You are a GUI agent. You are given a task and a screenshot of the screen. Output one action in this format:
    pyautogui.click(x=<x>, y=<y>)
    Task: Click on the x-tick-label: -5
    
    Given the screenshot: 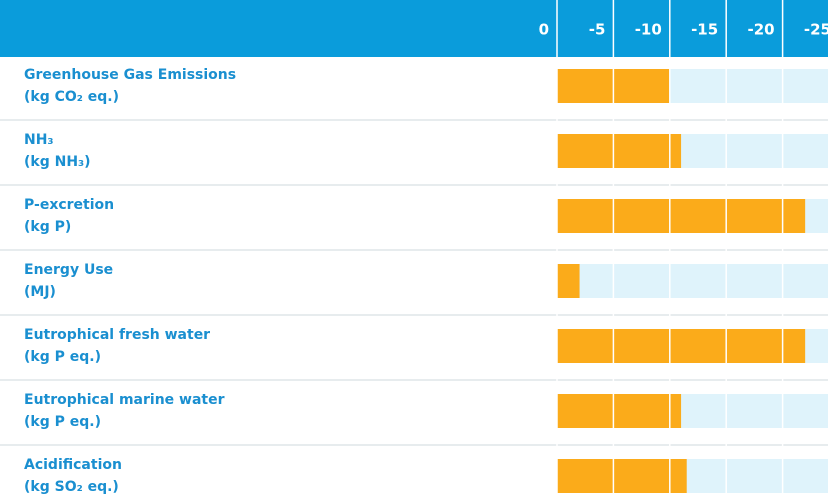 What is the action you would take?
    pyautogui.click(x=597, y=30)
    